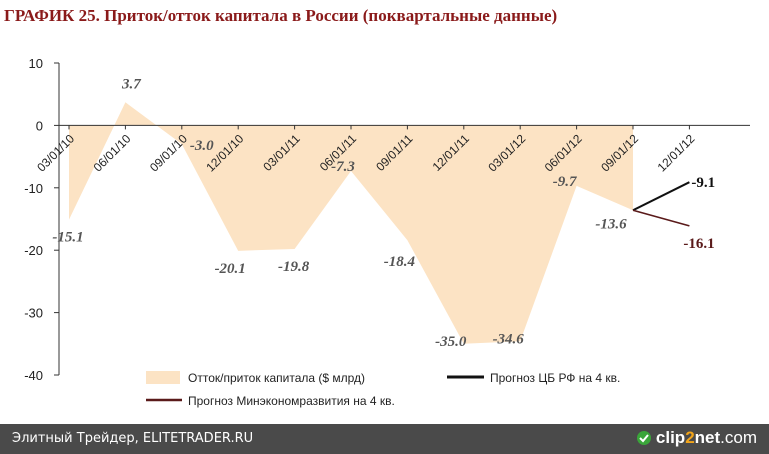 The image size is (769, 454). What do you see at coordinates (738, 437) in the screenshot?
I see `logo-part-suffix: .com` at bounding box center [738, 437].